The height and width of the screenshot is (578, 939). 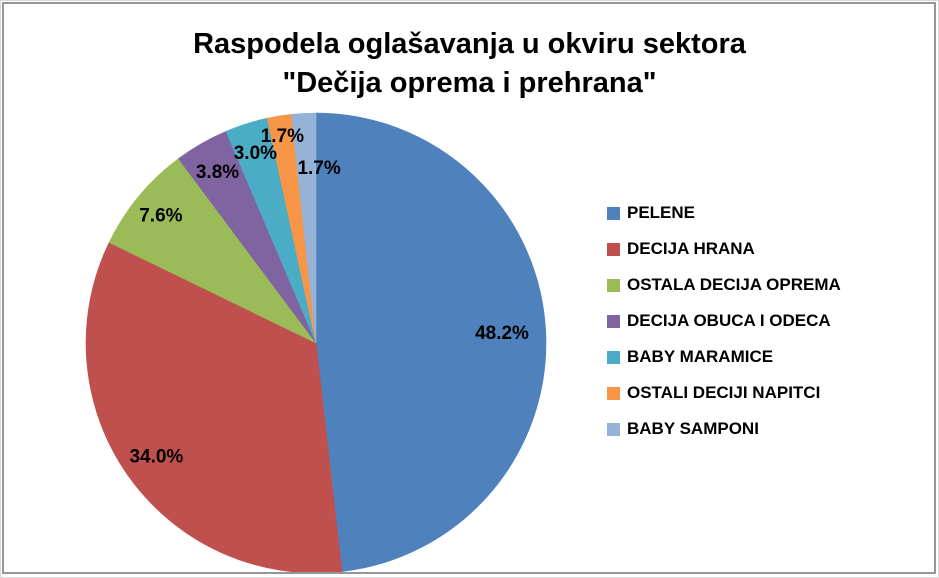 What do you see at coordinates (212, 251) in the screenshot?
I see `pie-slice-ostala-decija-oprema` at bounding box center [212, 251].